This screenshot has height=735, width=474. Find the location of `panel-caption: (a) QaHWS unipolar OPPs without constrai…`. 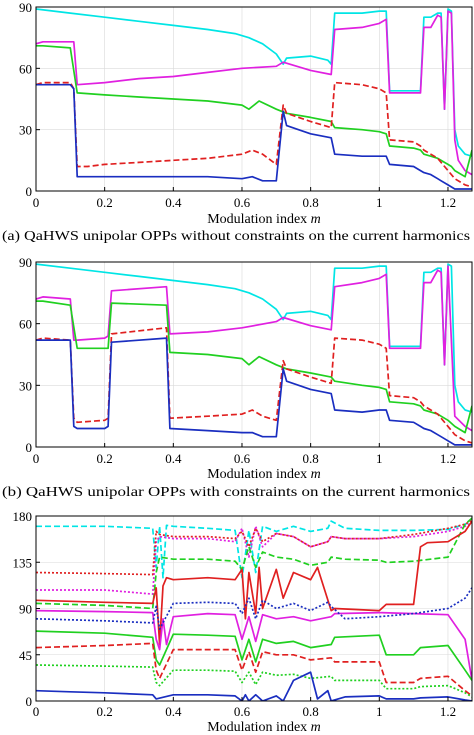

panel-caption: (a) QaHWS unipolar OPPs without constrai… is located at coordinates (236, 236).